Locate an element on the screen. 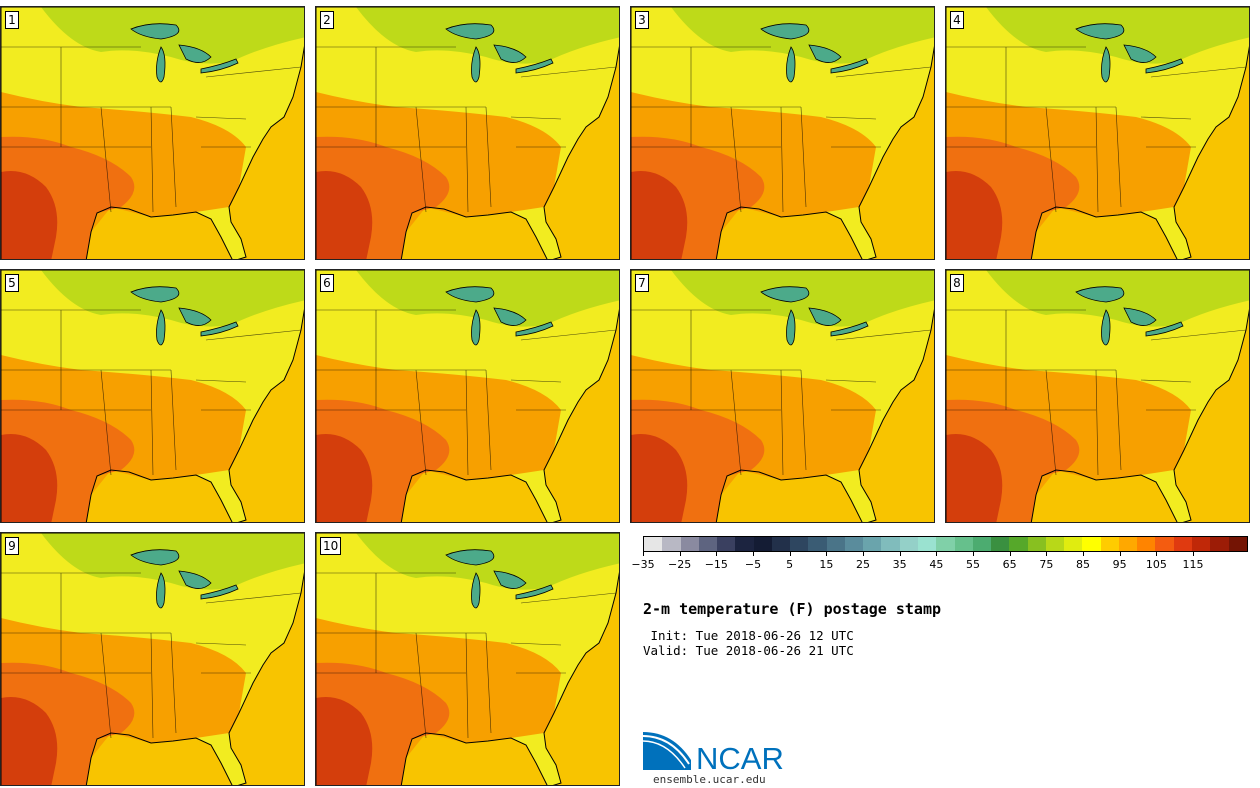 The width and height of the screenshot is (1260, 788). valid-time: Valid: Tue 2018-06-26 21 UTC is located at coordinates (748, 650).